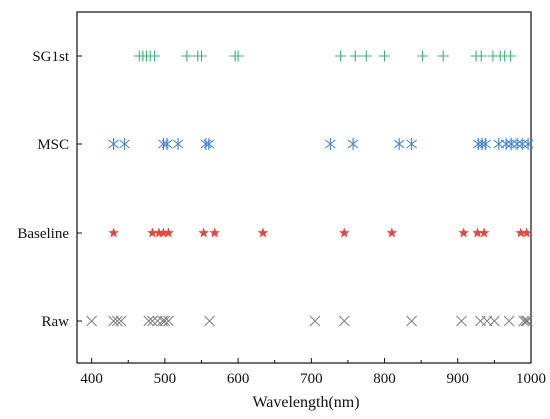 This screenshot has height=419, width=550. What do you see at coordinates (305, 402) in the screenshot?
I see `x-axis-title: Wavelength(nm)` at bounding box center [305, 402].